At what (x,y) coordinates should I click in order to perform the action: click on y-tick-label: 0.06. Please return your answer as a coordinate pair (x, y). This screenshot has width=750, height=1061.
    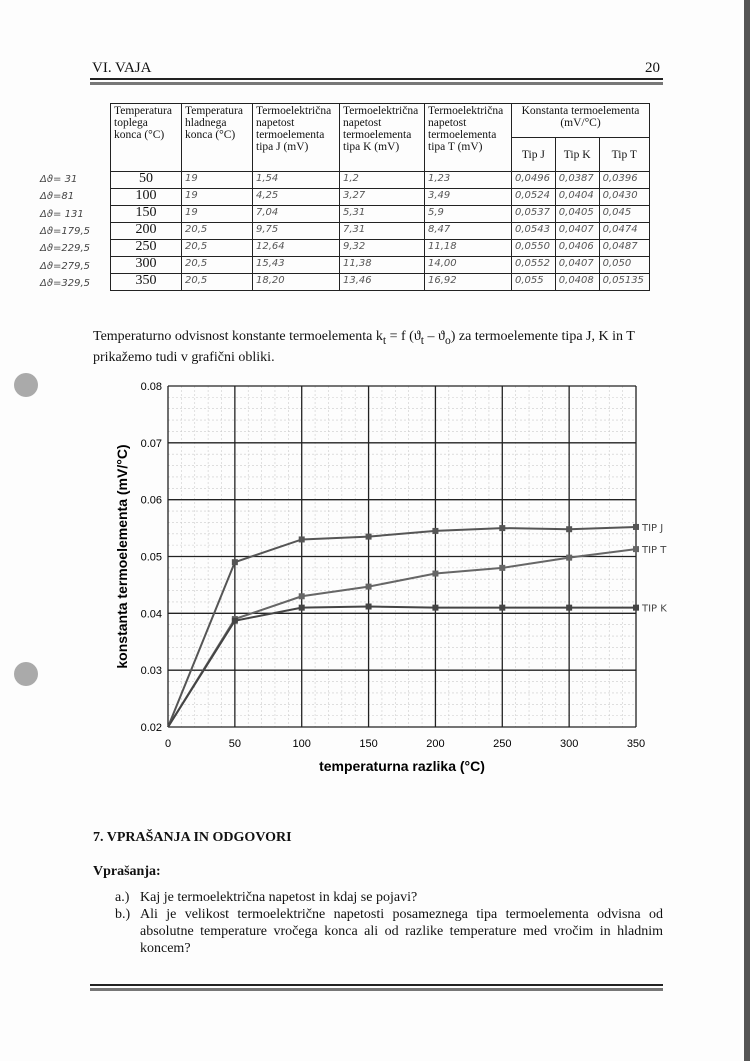
    Looking at the image, I should click on (151, 501).